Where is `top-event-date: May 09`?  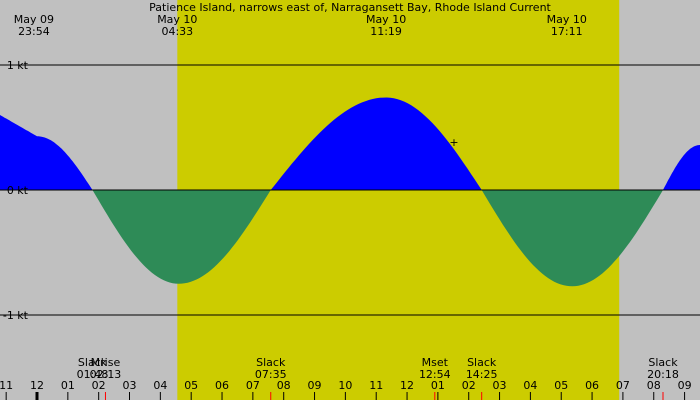
top-event-date: May 09 is located at coordinates (34, 19).